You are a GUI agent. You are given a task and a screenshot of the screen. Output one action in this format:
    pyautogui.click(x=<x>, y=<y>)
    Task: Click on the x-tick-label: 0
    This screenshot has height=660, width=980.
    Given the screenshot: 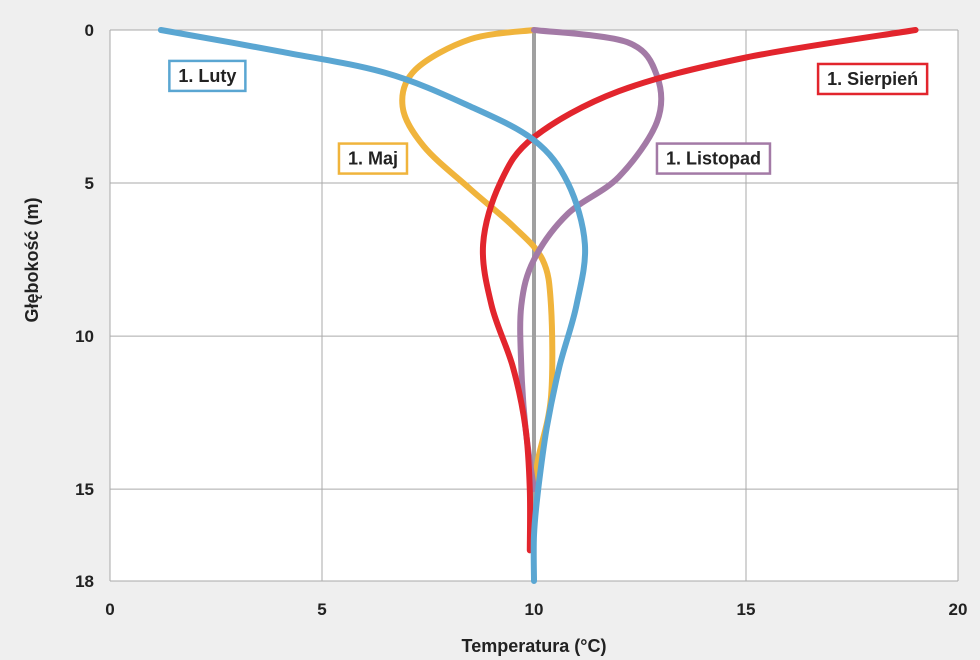 What is the action you would take?
    pyautogui.click(x=109, y=609)
    